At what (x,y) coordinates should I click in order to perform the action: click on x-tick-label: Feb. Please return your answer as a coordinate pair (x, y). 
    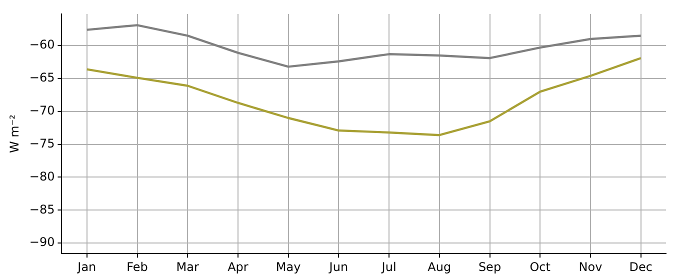
    Looking at the image, I should click on (137, 267).